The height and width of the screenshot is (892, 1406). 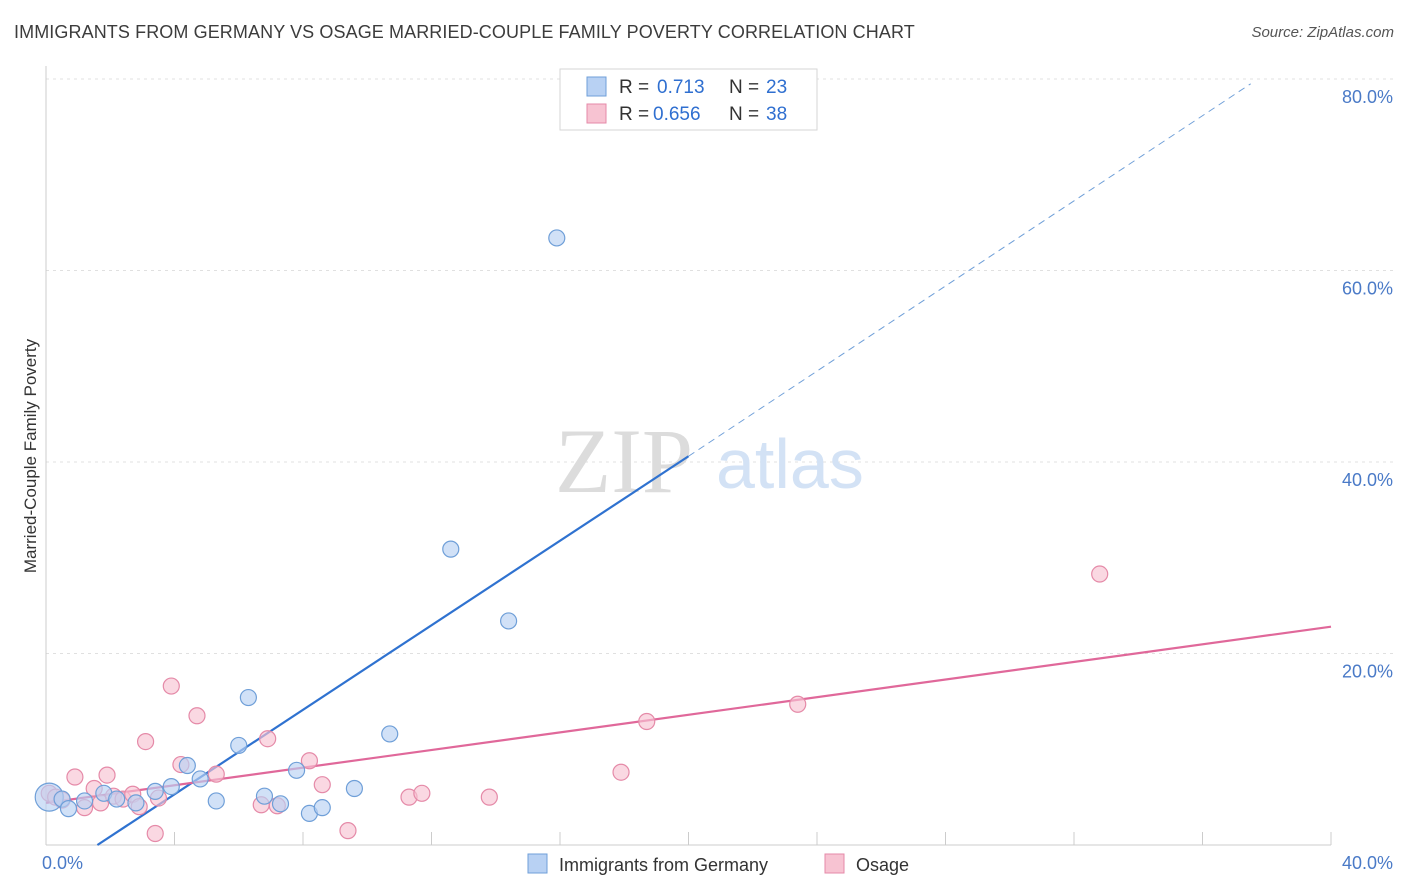 I want to click on series-legend-swatch-germany, so click(x=537, y=863).